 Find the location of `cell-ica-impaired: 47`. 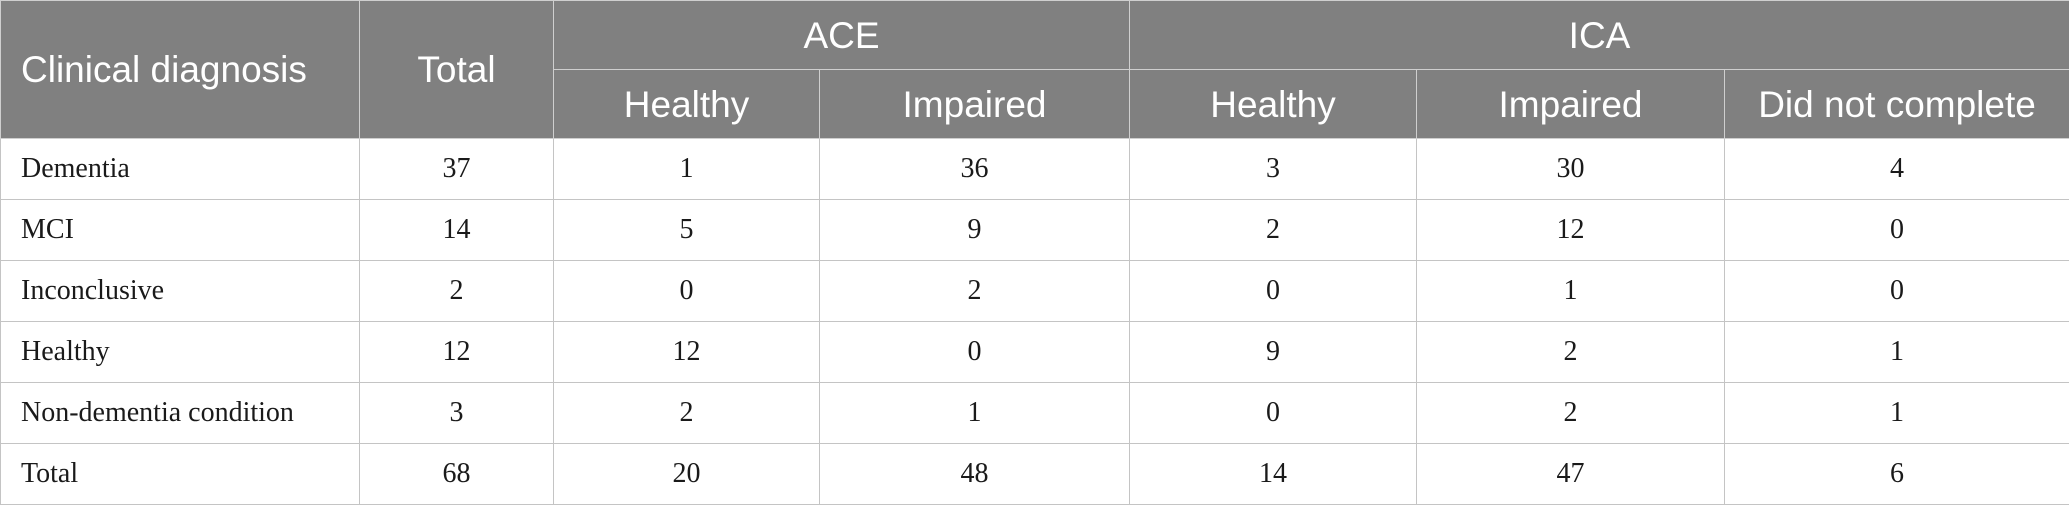

cell-ica-impaired: 47 is located at coordinates (1571, 474).